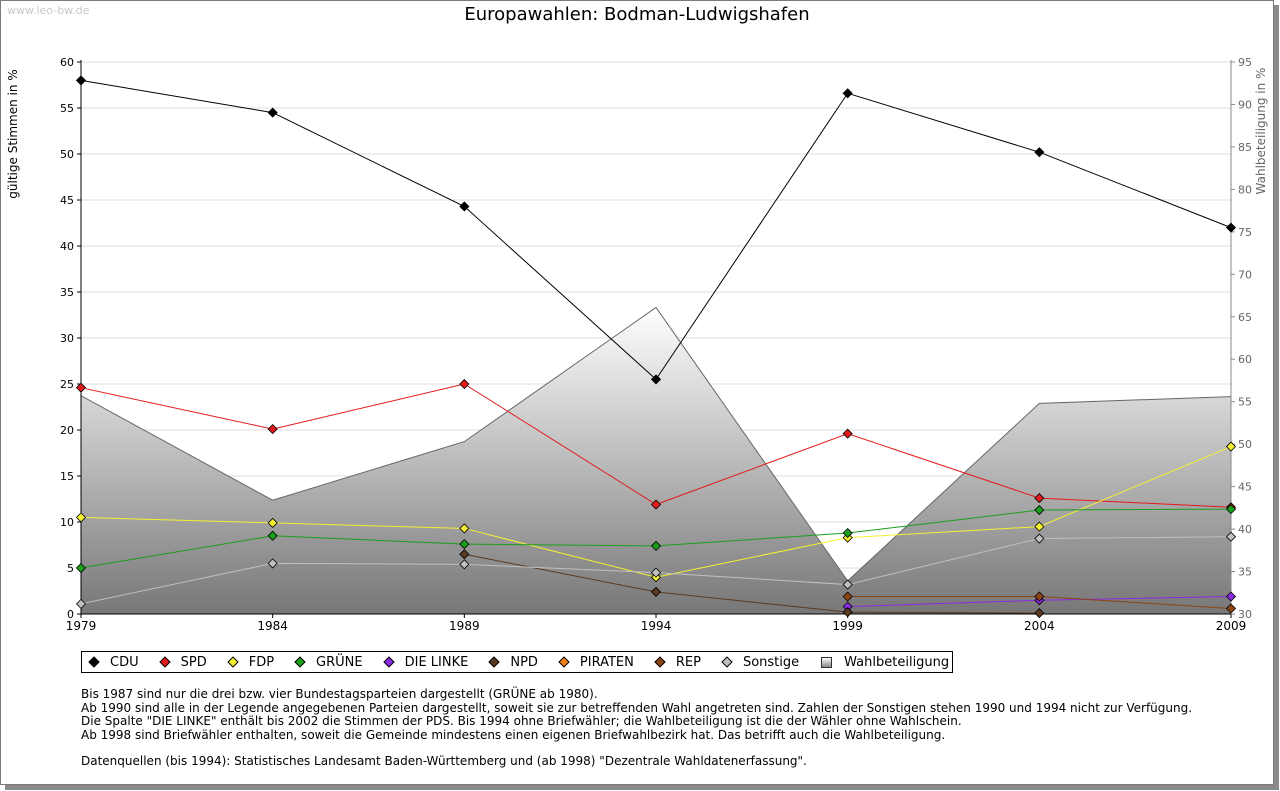  I want to click on y-tick-label: 30, so click(67, 338).